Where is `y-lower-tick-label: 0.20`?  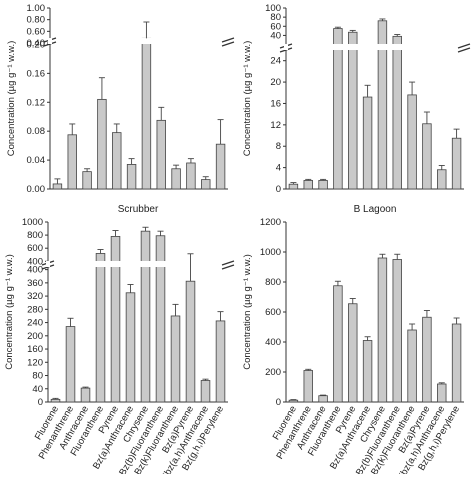 y-lower-tick-label: 0.20 is located at coordinates (36, 44).